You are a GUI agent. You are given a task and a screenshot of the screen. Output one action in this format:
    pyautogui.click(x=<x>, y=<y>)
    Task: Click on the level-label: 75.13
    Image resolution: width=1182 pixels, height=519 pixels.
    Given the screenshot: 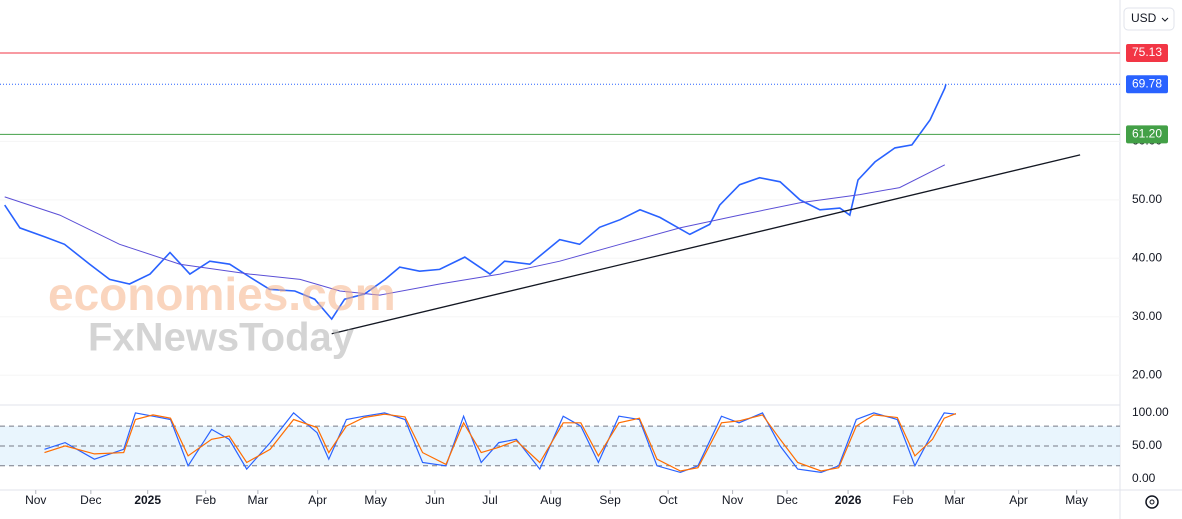 What is the action you would take?
    pyautogui.click(x=1147, y=52)
    